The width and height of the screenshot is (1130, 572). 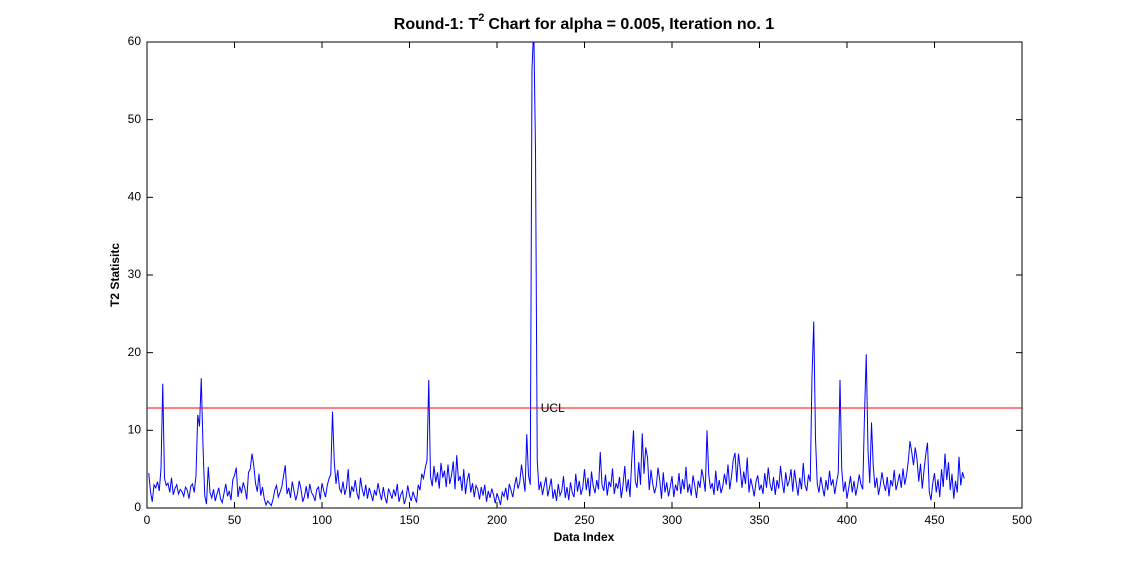 I want to click on x-tick-label: 250, so click(x=584, y=520).